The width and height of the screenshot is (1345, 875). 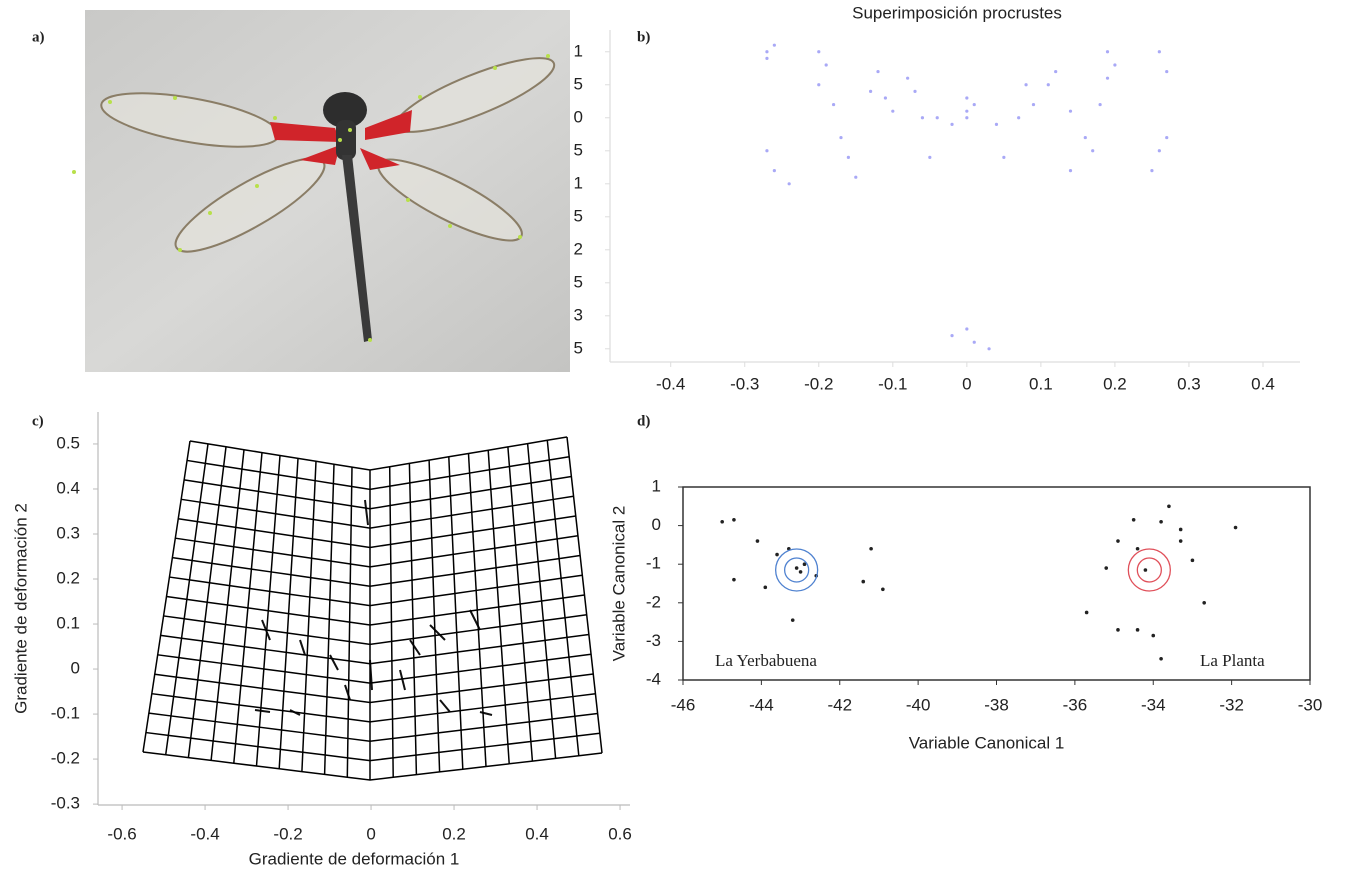 What do you see at coordinates (68, 442) in the screenshot?
I see `y-tick-label: 0.5` at bounding box center [68, 442].